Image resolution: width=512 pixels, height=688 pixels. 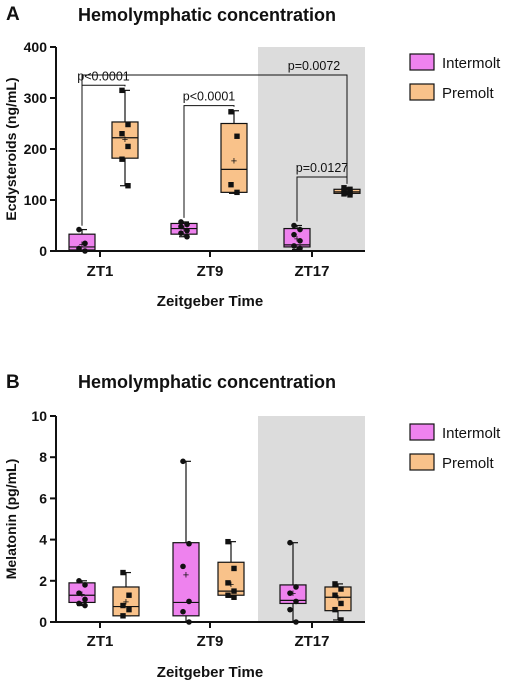 I want to click on y-tick-label: 400, so click(x=36, y=47).